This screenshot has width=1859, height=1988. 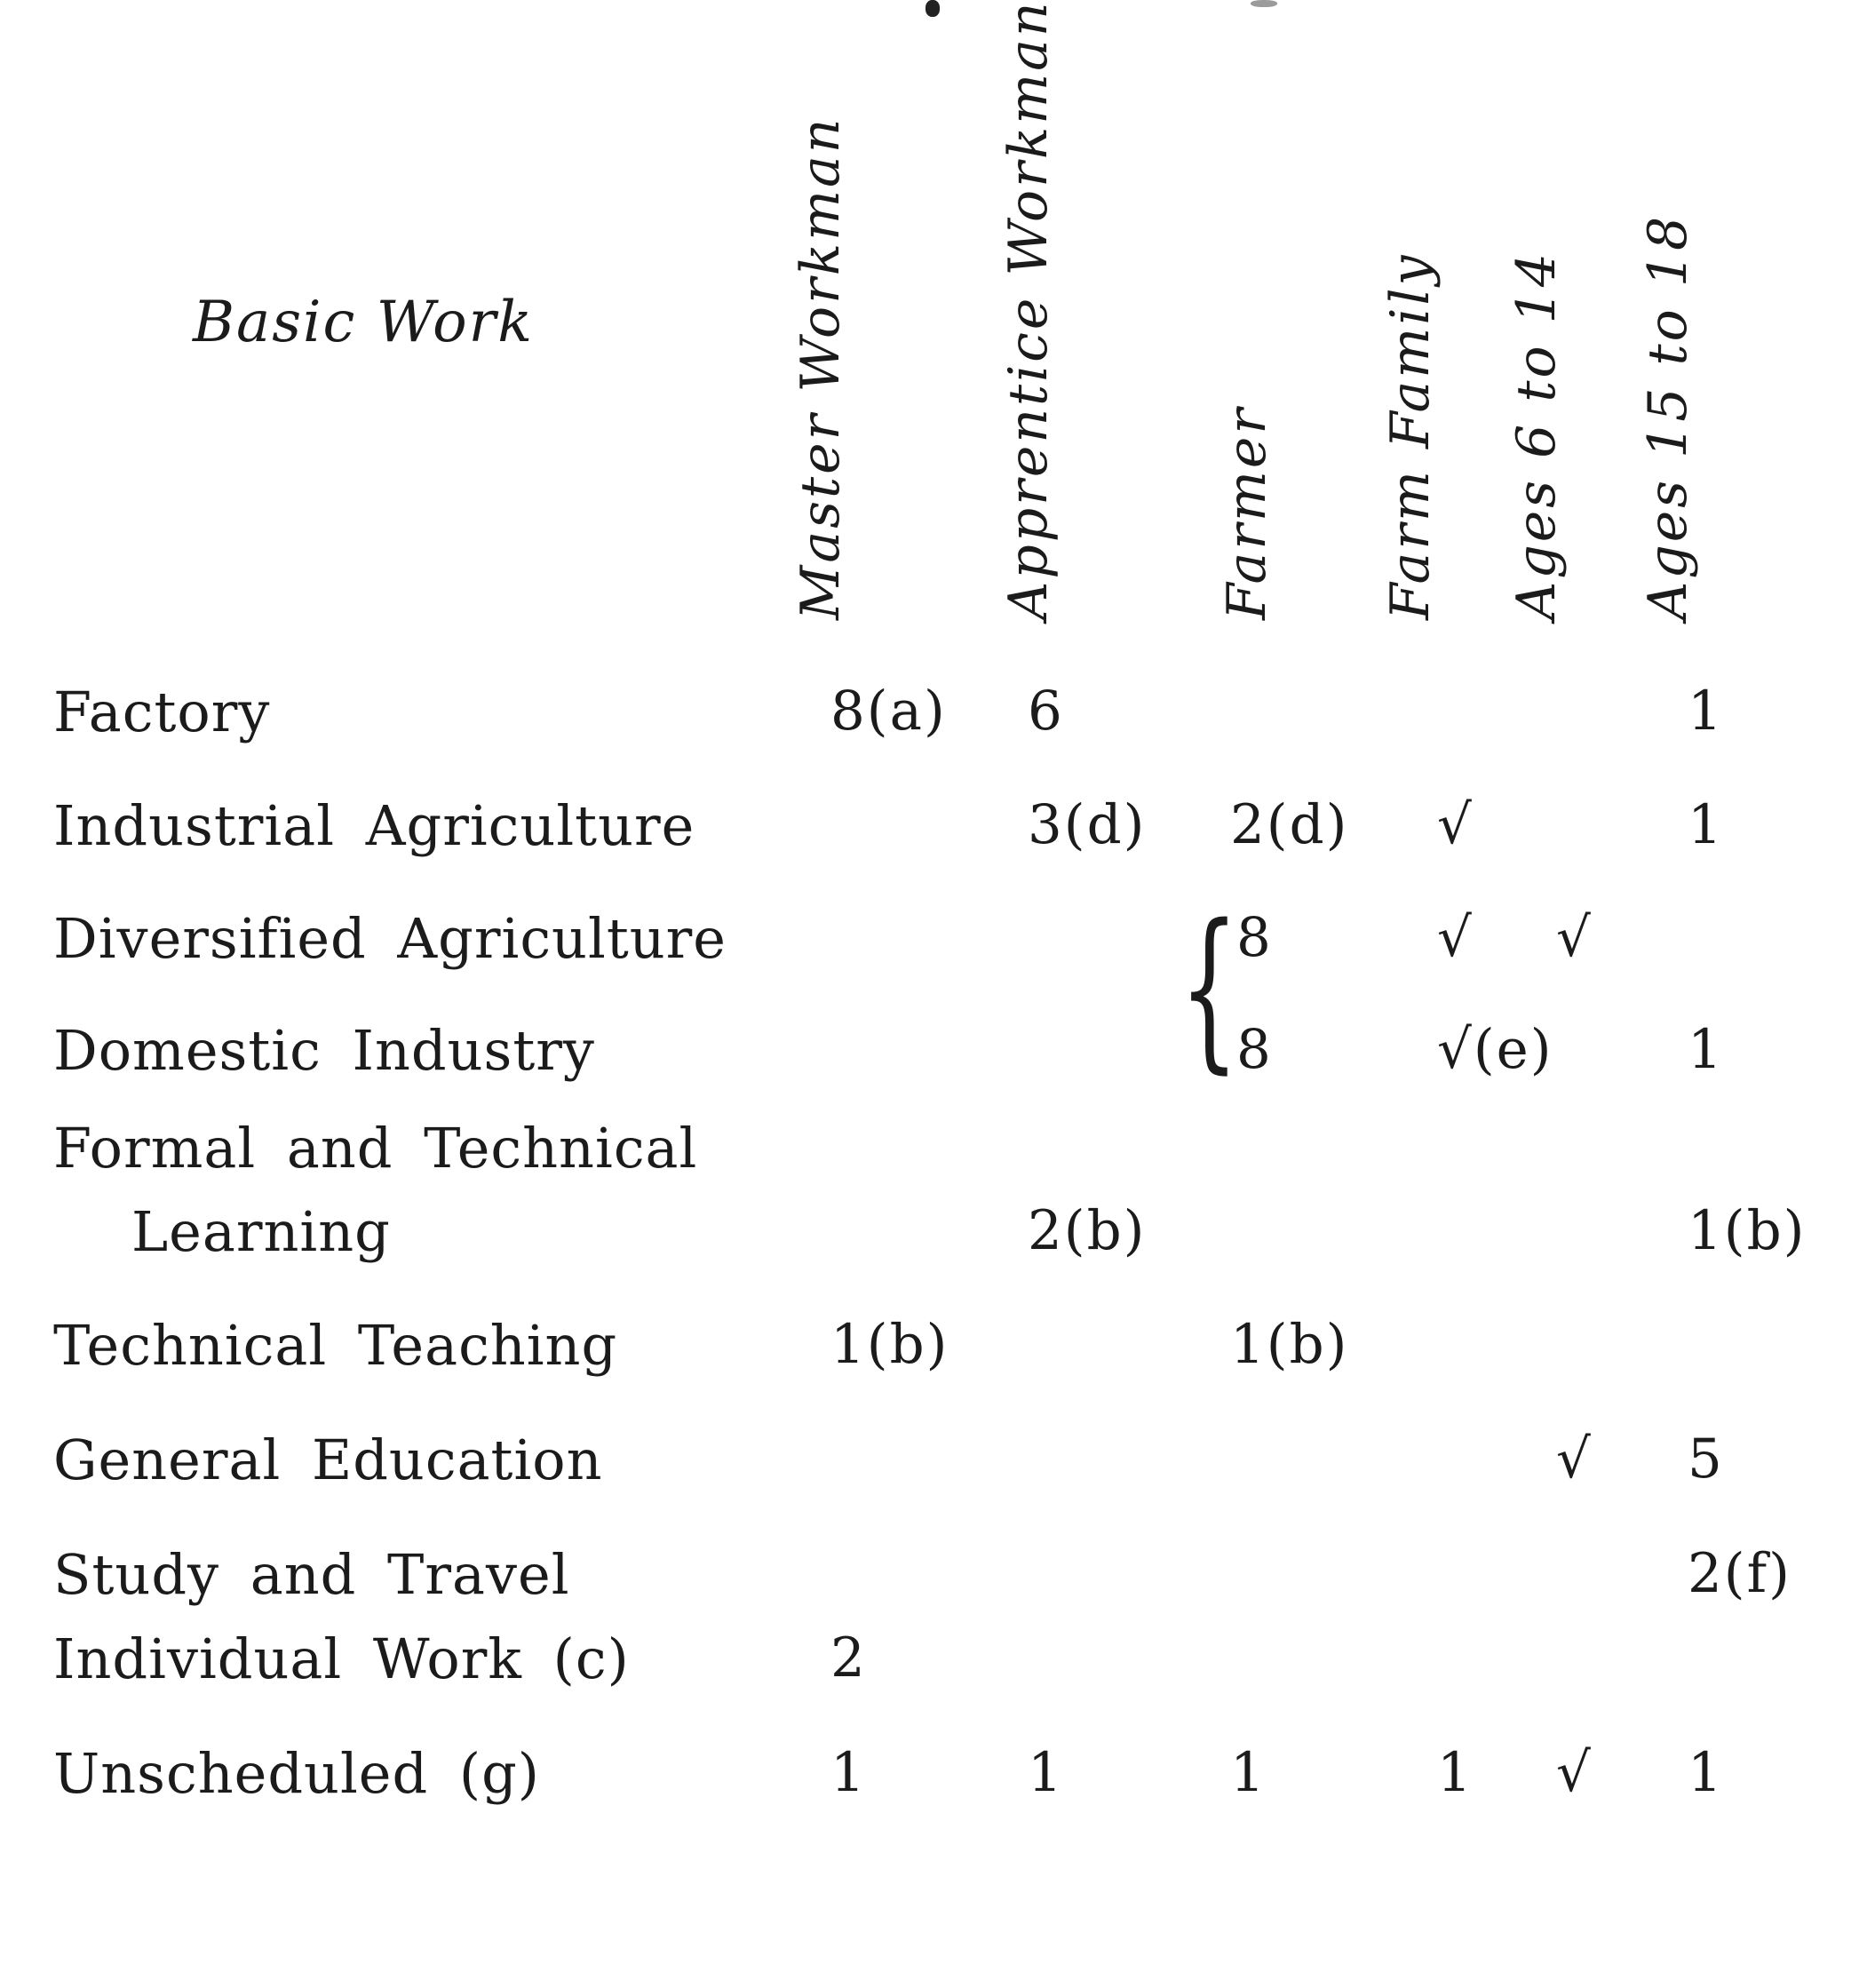 I want to click on table-cell: √(e), so click(x=1495, y=1049).